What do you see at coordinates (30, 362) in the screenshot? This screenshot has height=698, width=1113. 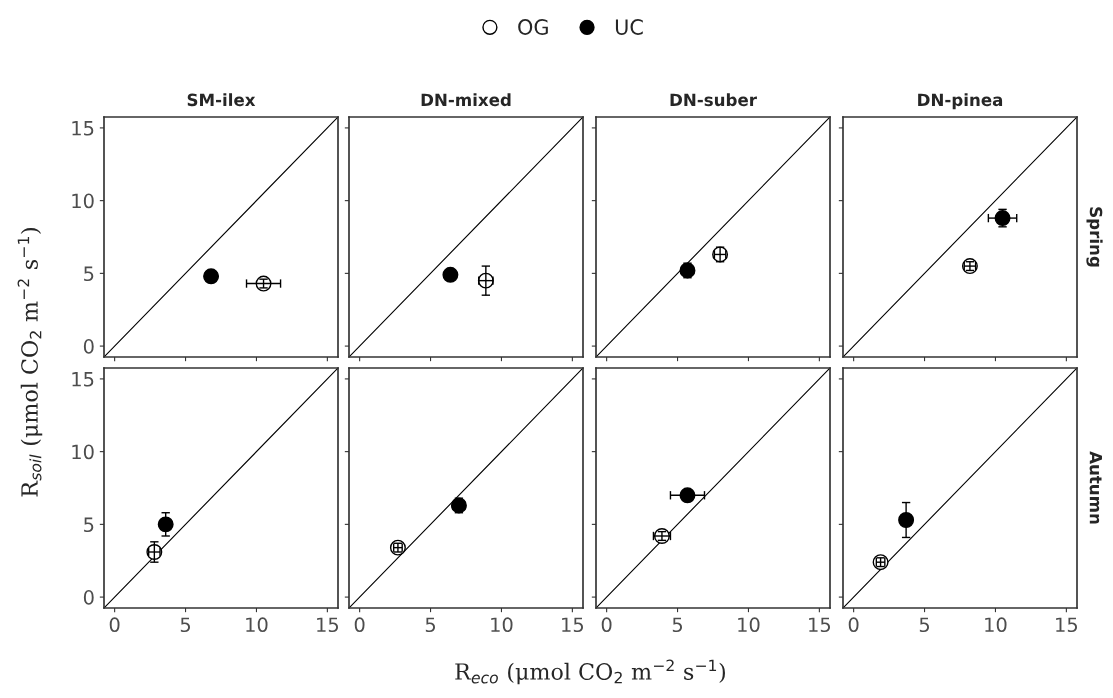 I see `text: R$_{soil}$ (μmol CO$_{2}$ m$^{−2}$ s$^{−1}$)` at bounding box center [30, 362].